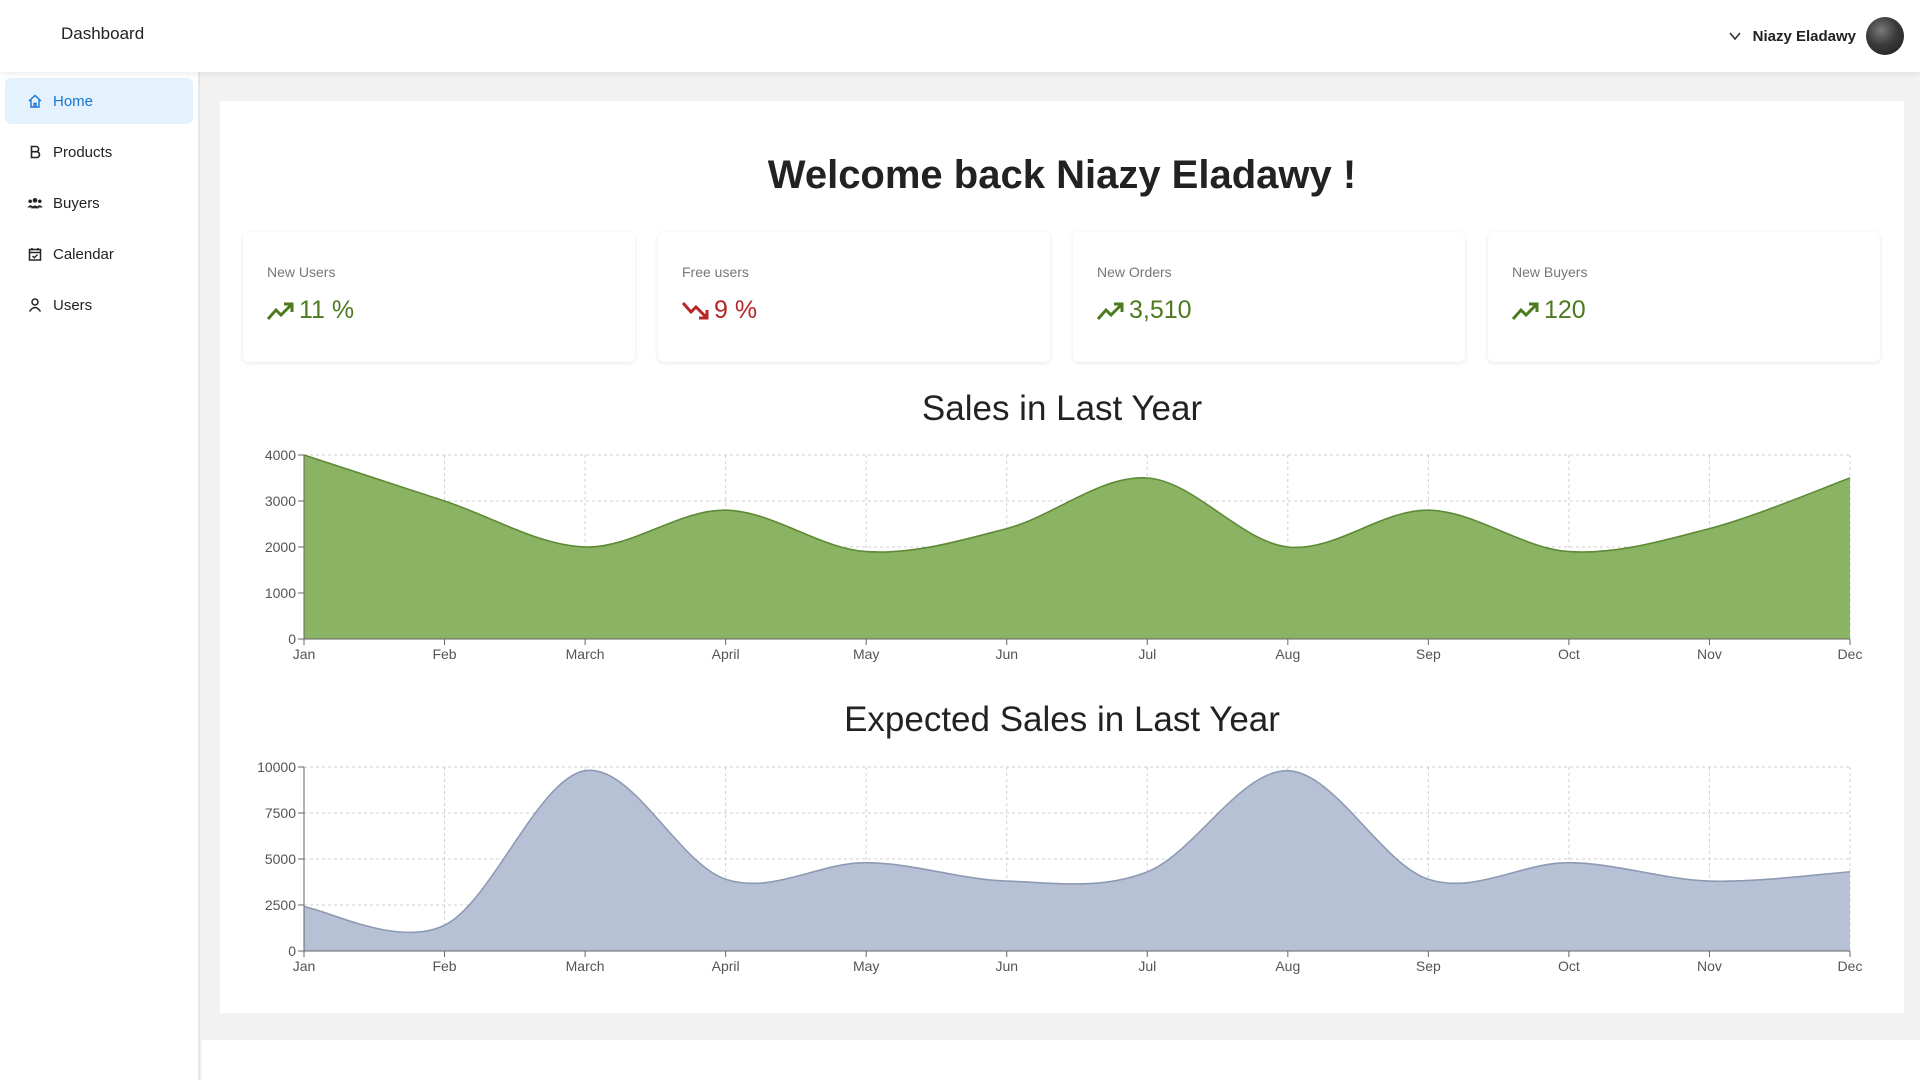  What do you see at coordinates (1062, 408) in the screenshot?
I see `chart-title-sales: Sales in Last Year` at bounding box center [1062, 408].